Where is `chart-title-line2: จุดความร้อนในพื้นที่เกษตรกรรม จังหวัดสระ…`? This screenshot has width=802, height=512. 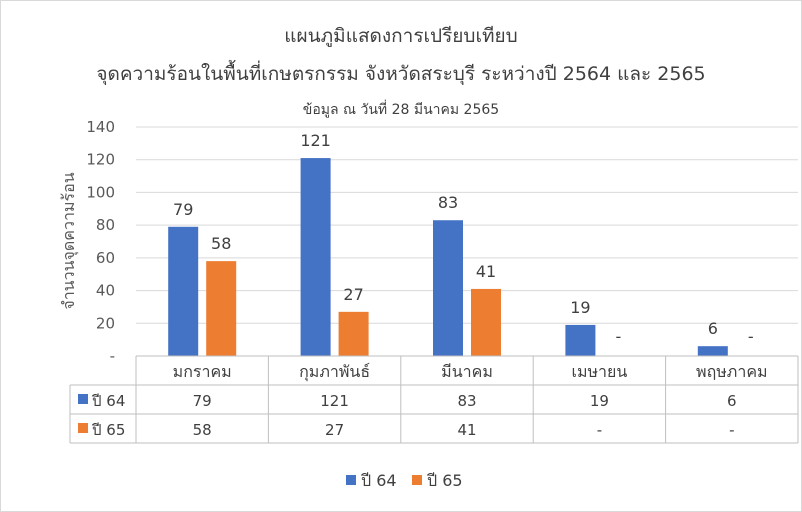
chart-title-line2: จุดความร้อนในพื้นที่เกษตรกรรม จังหวัดสระ… is located at coordinates (400, 73).